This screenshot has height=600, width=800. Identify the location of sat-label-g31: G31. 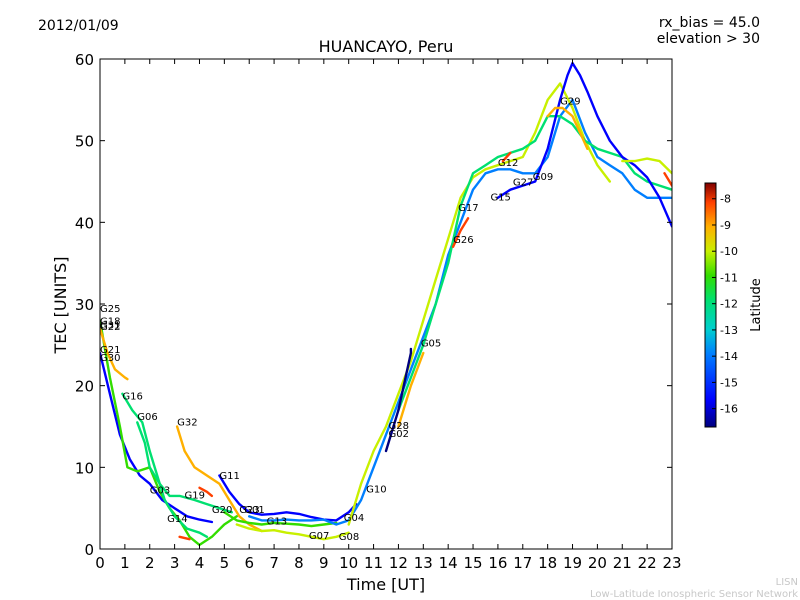
(110, 326).